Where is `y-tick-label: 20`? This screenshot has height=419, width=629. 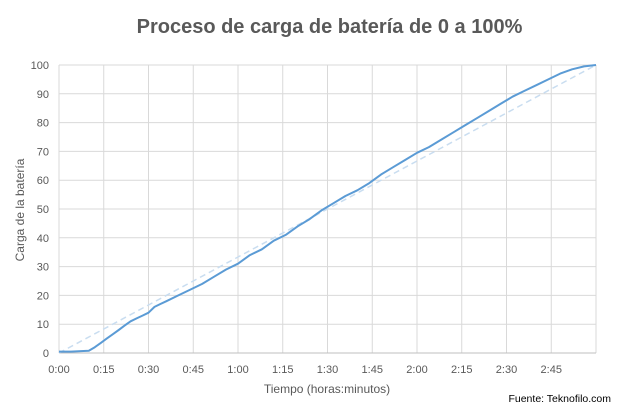
y-tick-label: 20 is located at coordinates (43, 296).